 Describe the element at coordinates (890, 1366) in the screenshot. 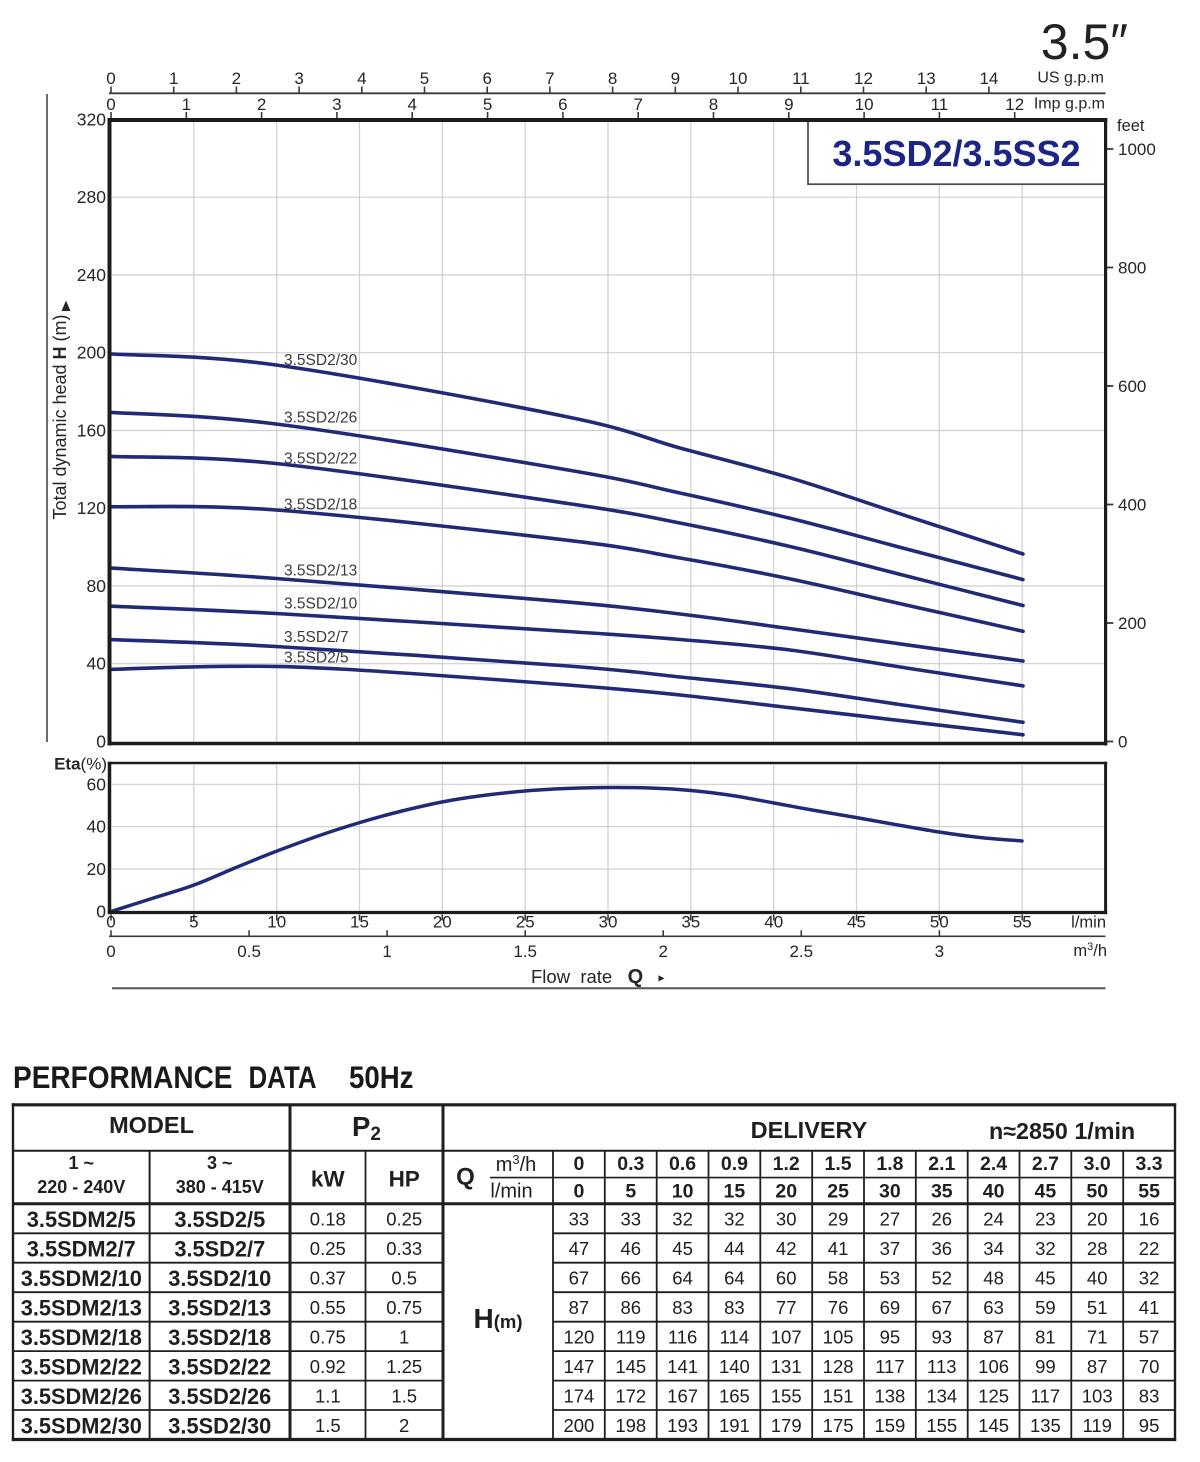

I see `svg-text: 117` at that location.